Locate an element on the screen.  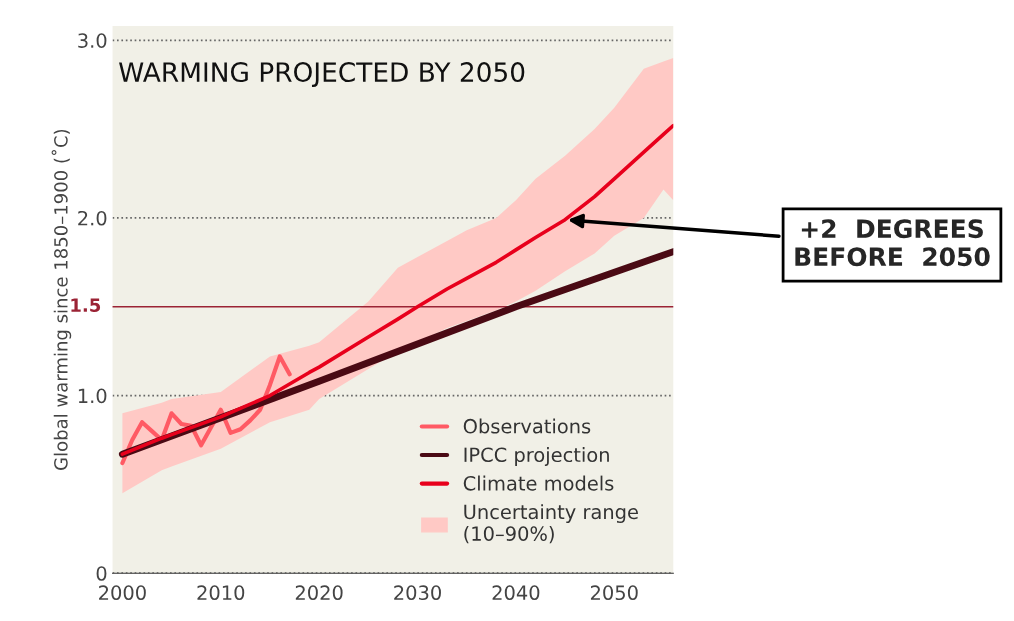
legend-label: Climate models is located at coordinates (538, 483).